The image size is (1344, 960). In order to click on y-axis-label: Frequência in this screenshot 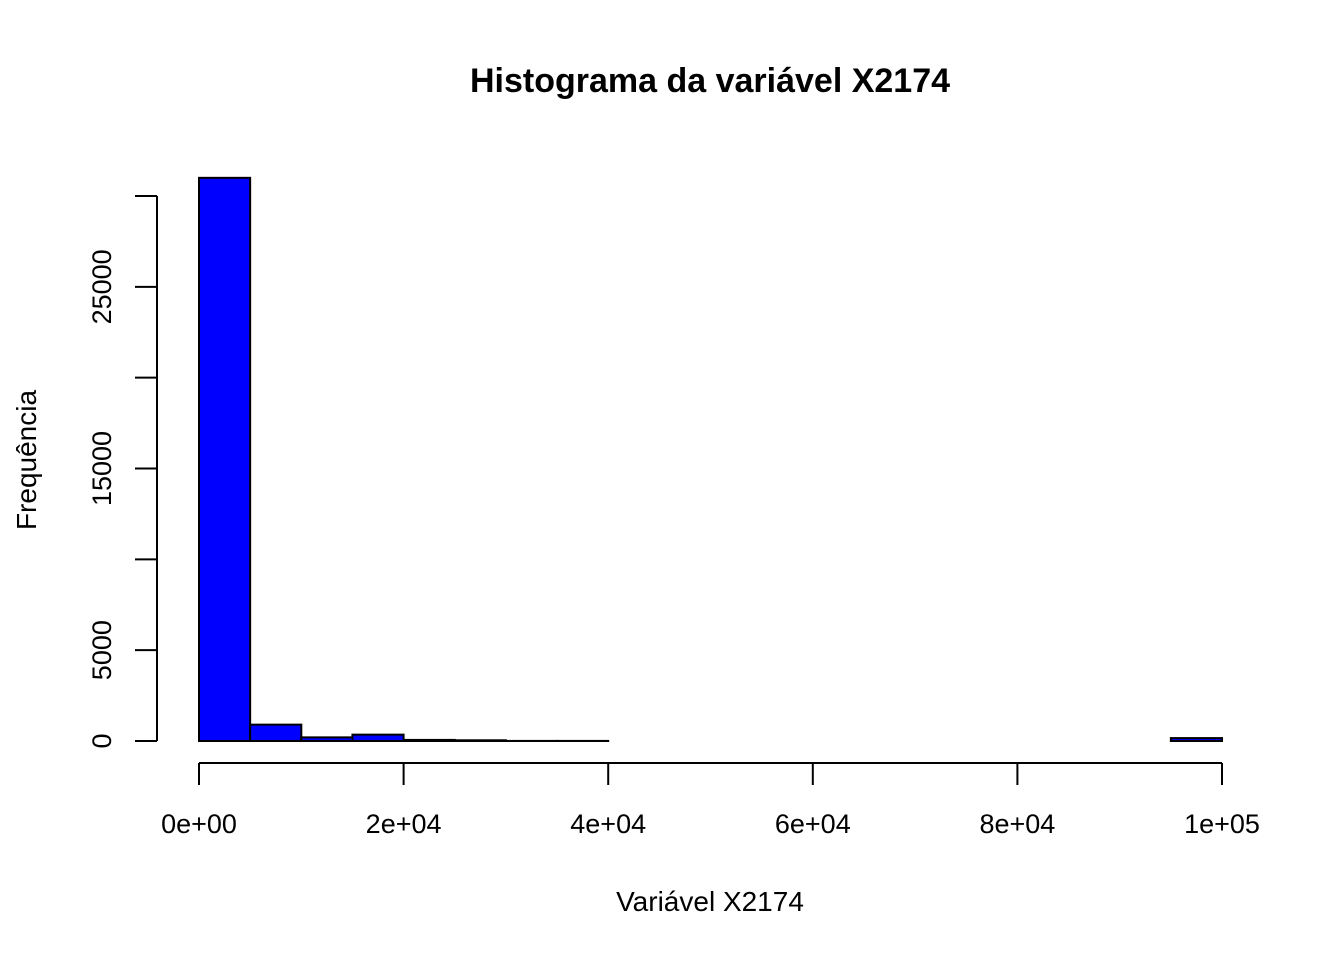, I will do `click(26, 460)`.